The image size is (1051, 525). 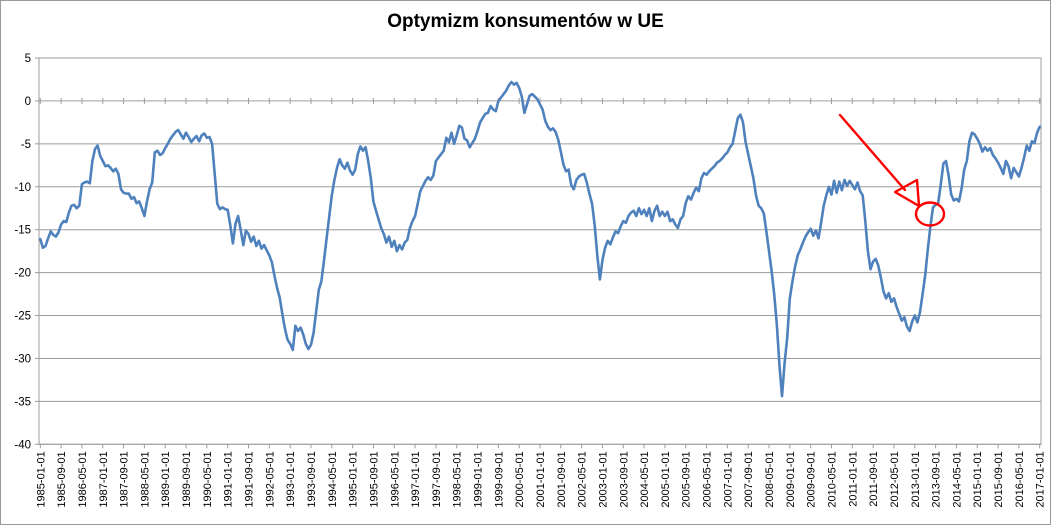 I want to click on svg-text: 2000-05-01, so click(x=520, y=479).